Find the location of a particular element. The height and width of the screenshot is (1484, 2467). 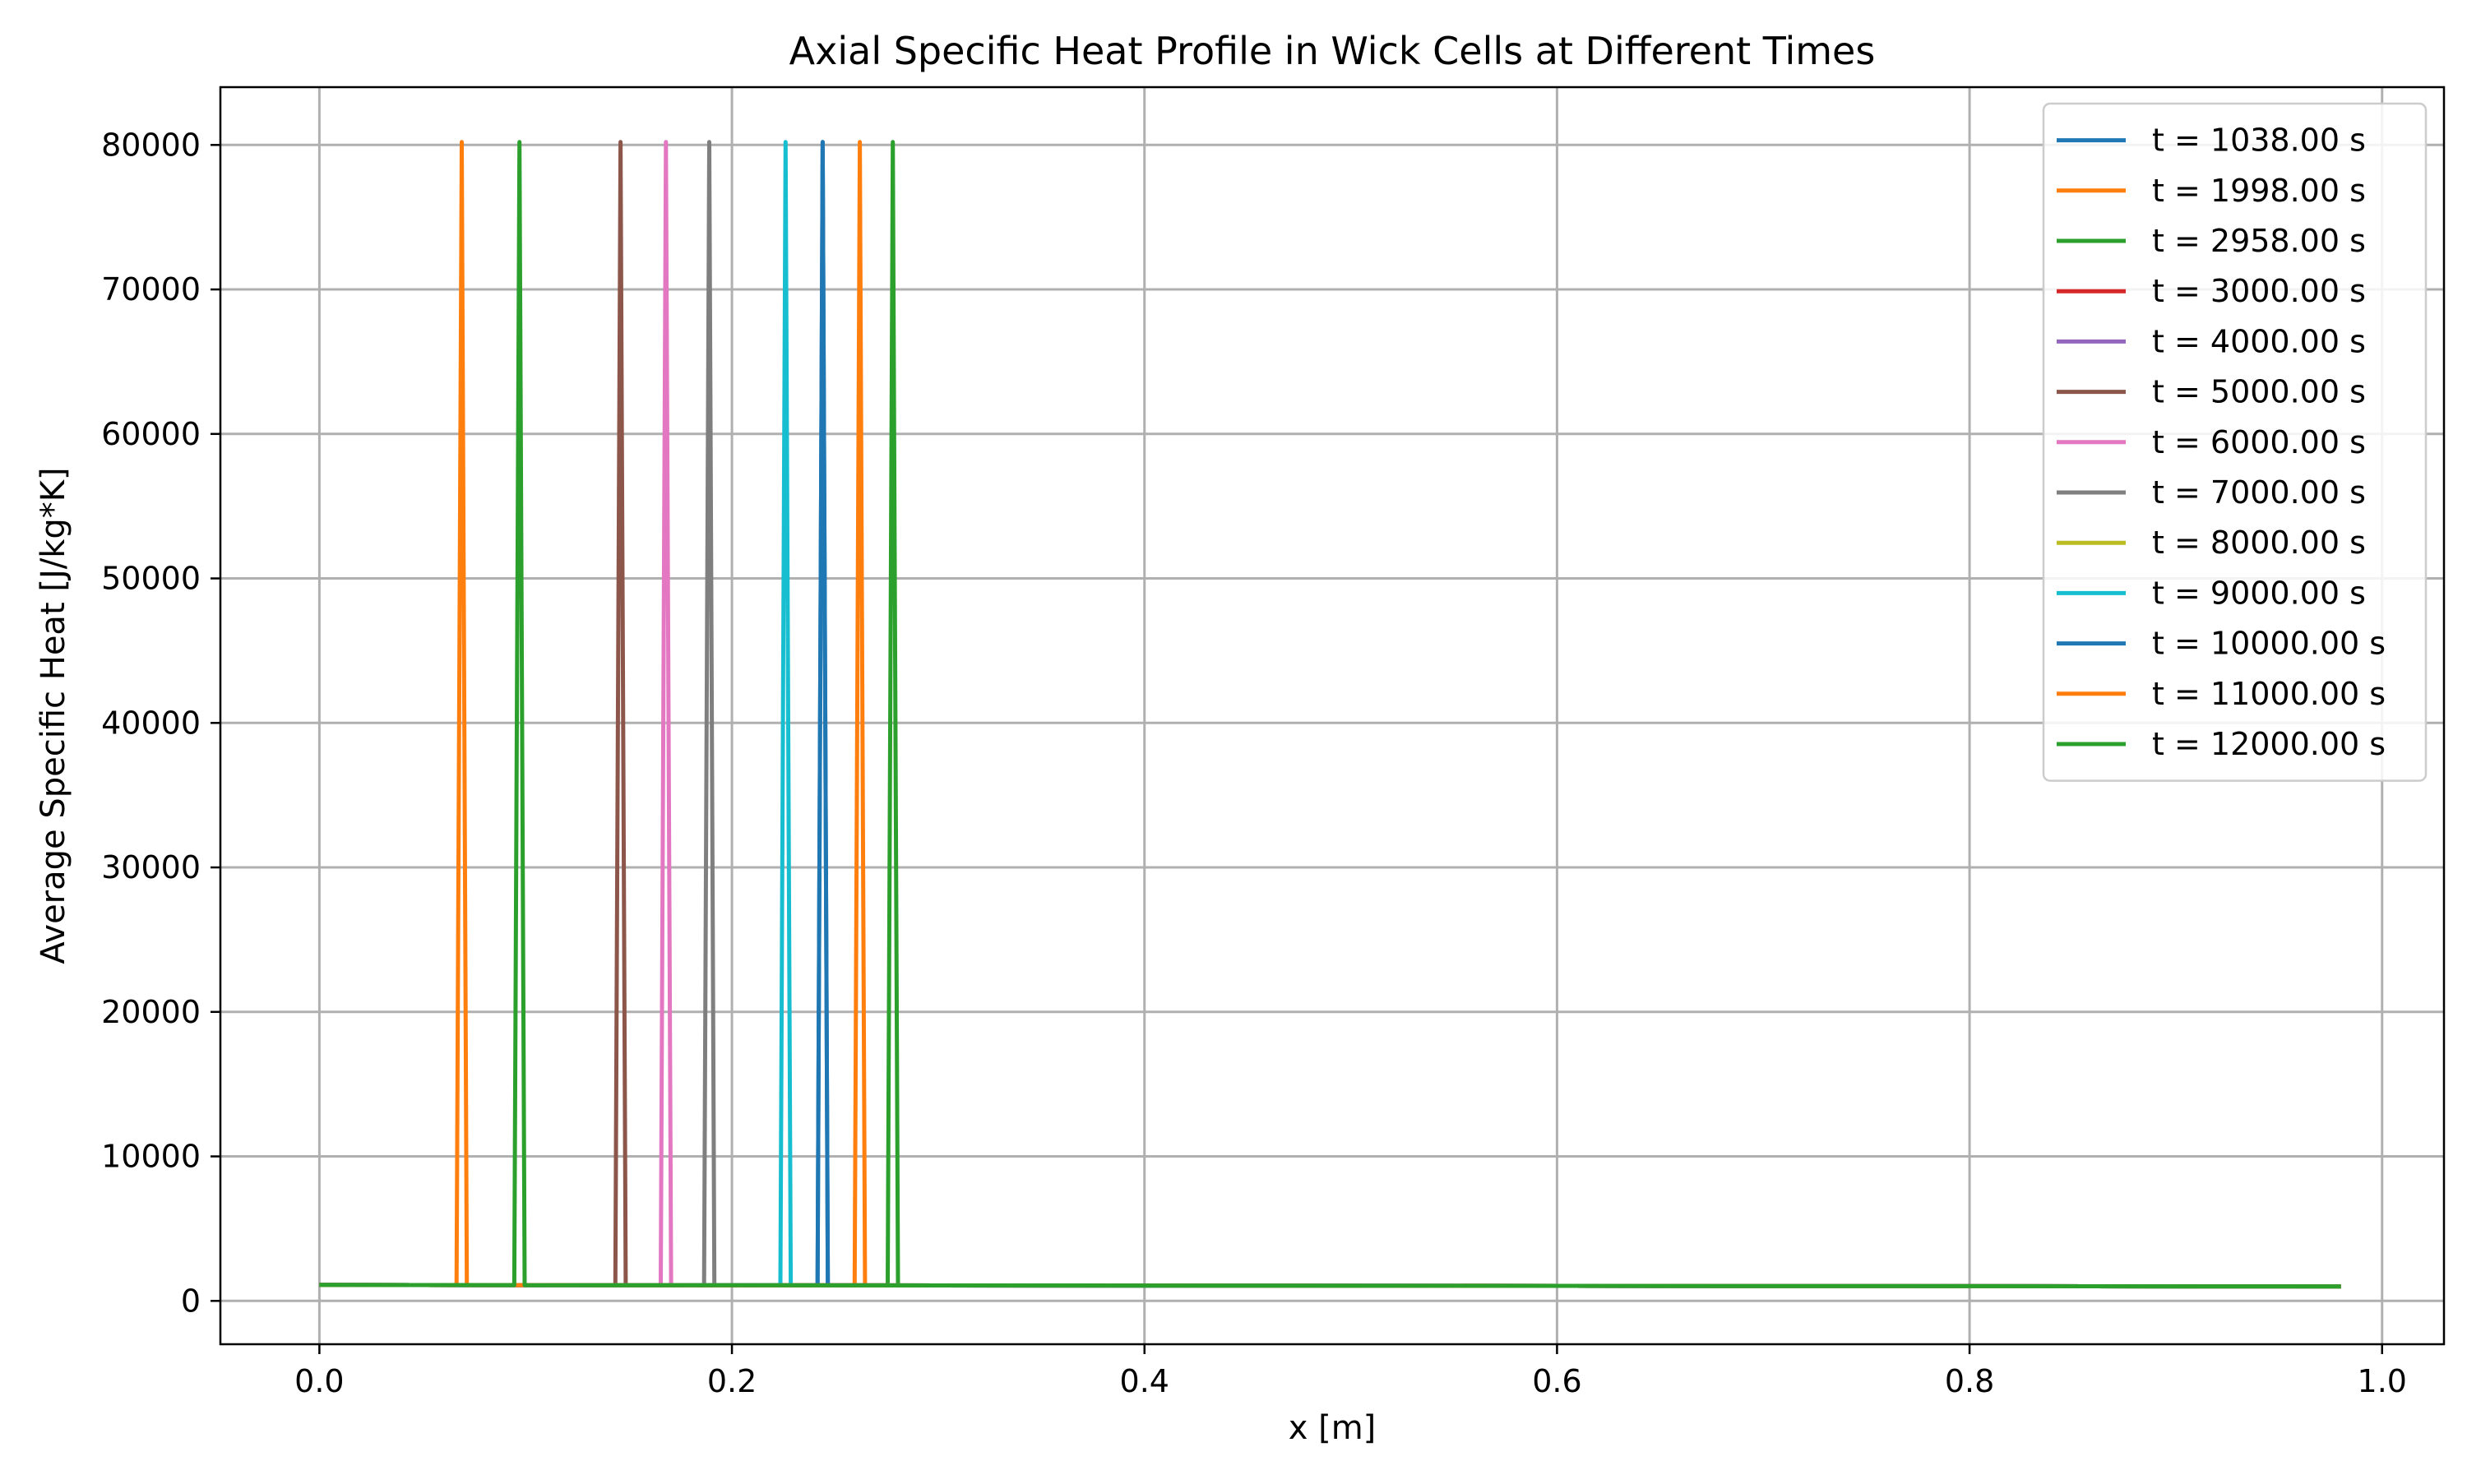

legend-label: t = 1998.00 s is located at coordinates (2259, 191).